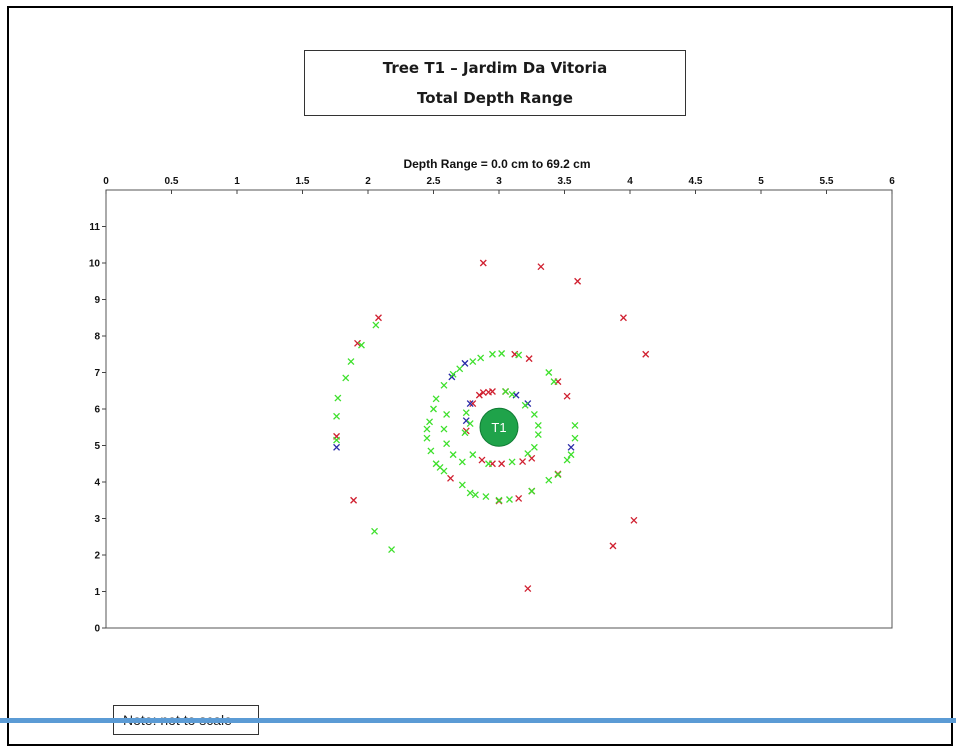  What do you see at coordinates (97, 483) in the screenshot?
I see `y-tick-label: 4` at bounding box center [97, 483].